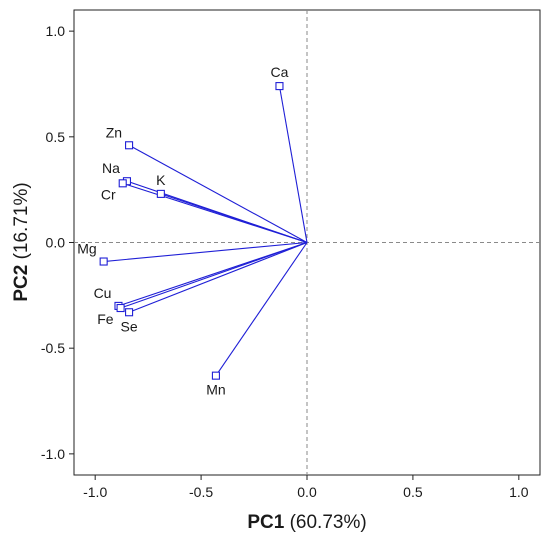  What do you see at coordinates (265, 522) in the screenshot?
I see `x-axis-title-bold: PC1` at bounding box center [265, 522].